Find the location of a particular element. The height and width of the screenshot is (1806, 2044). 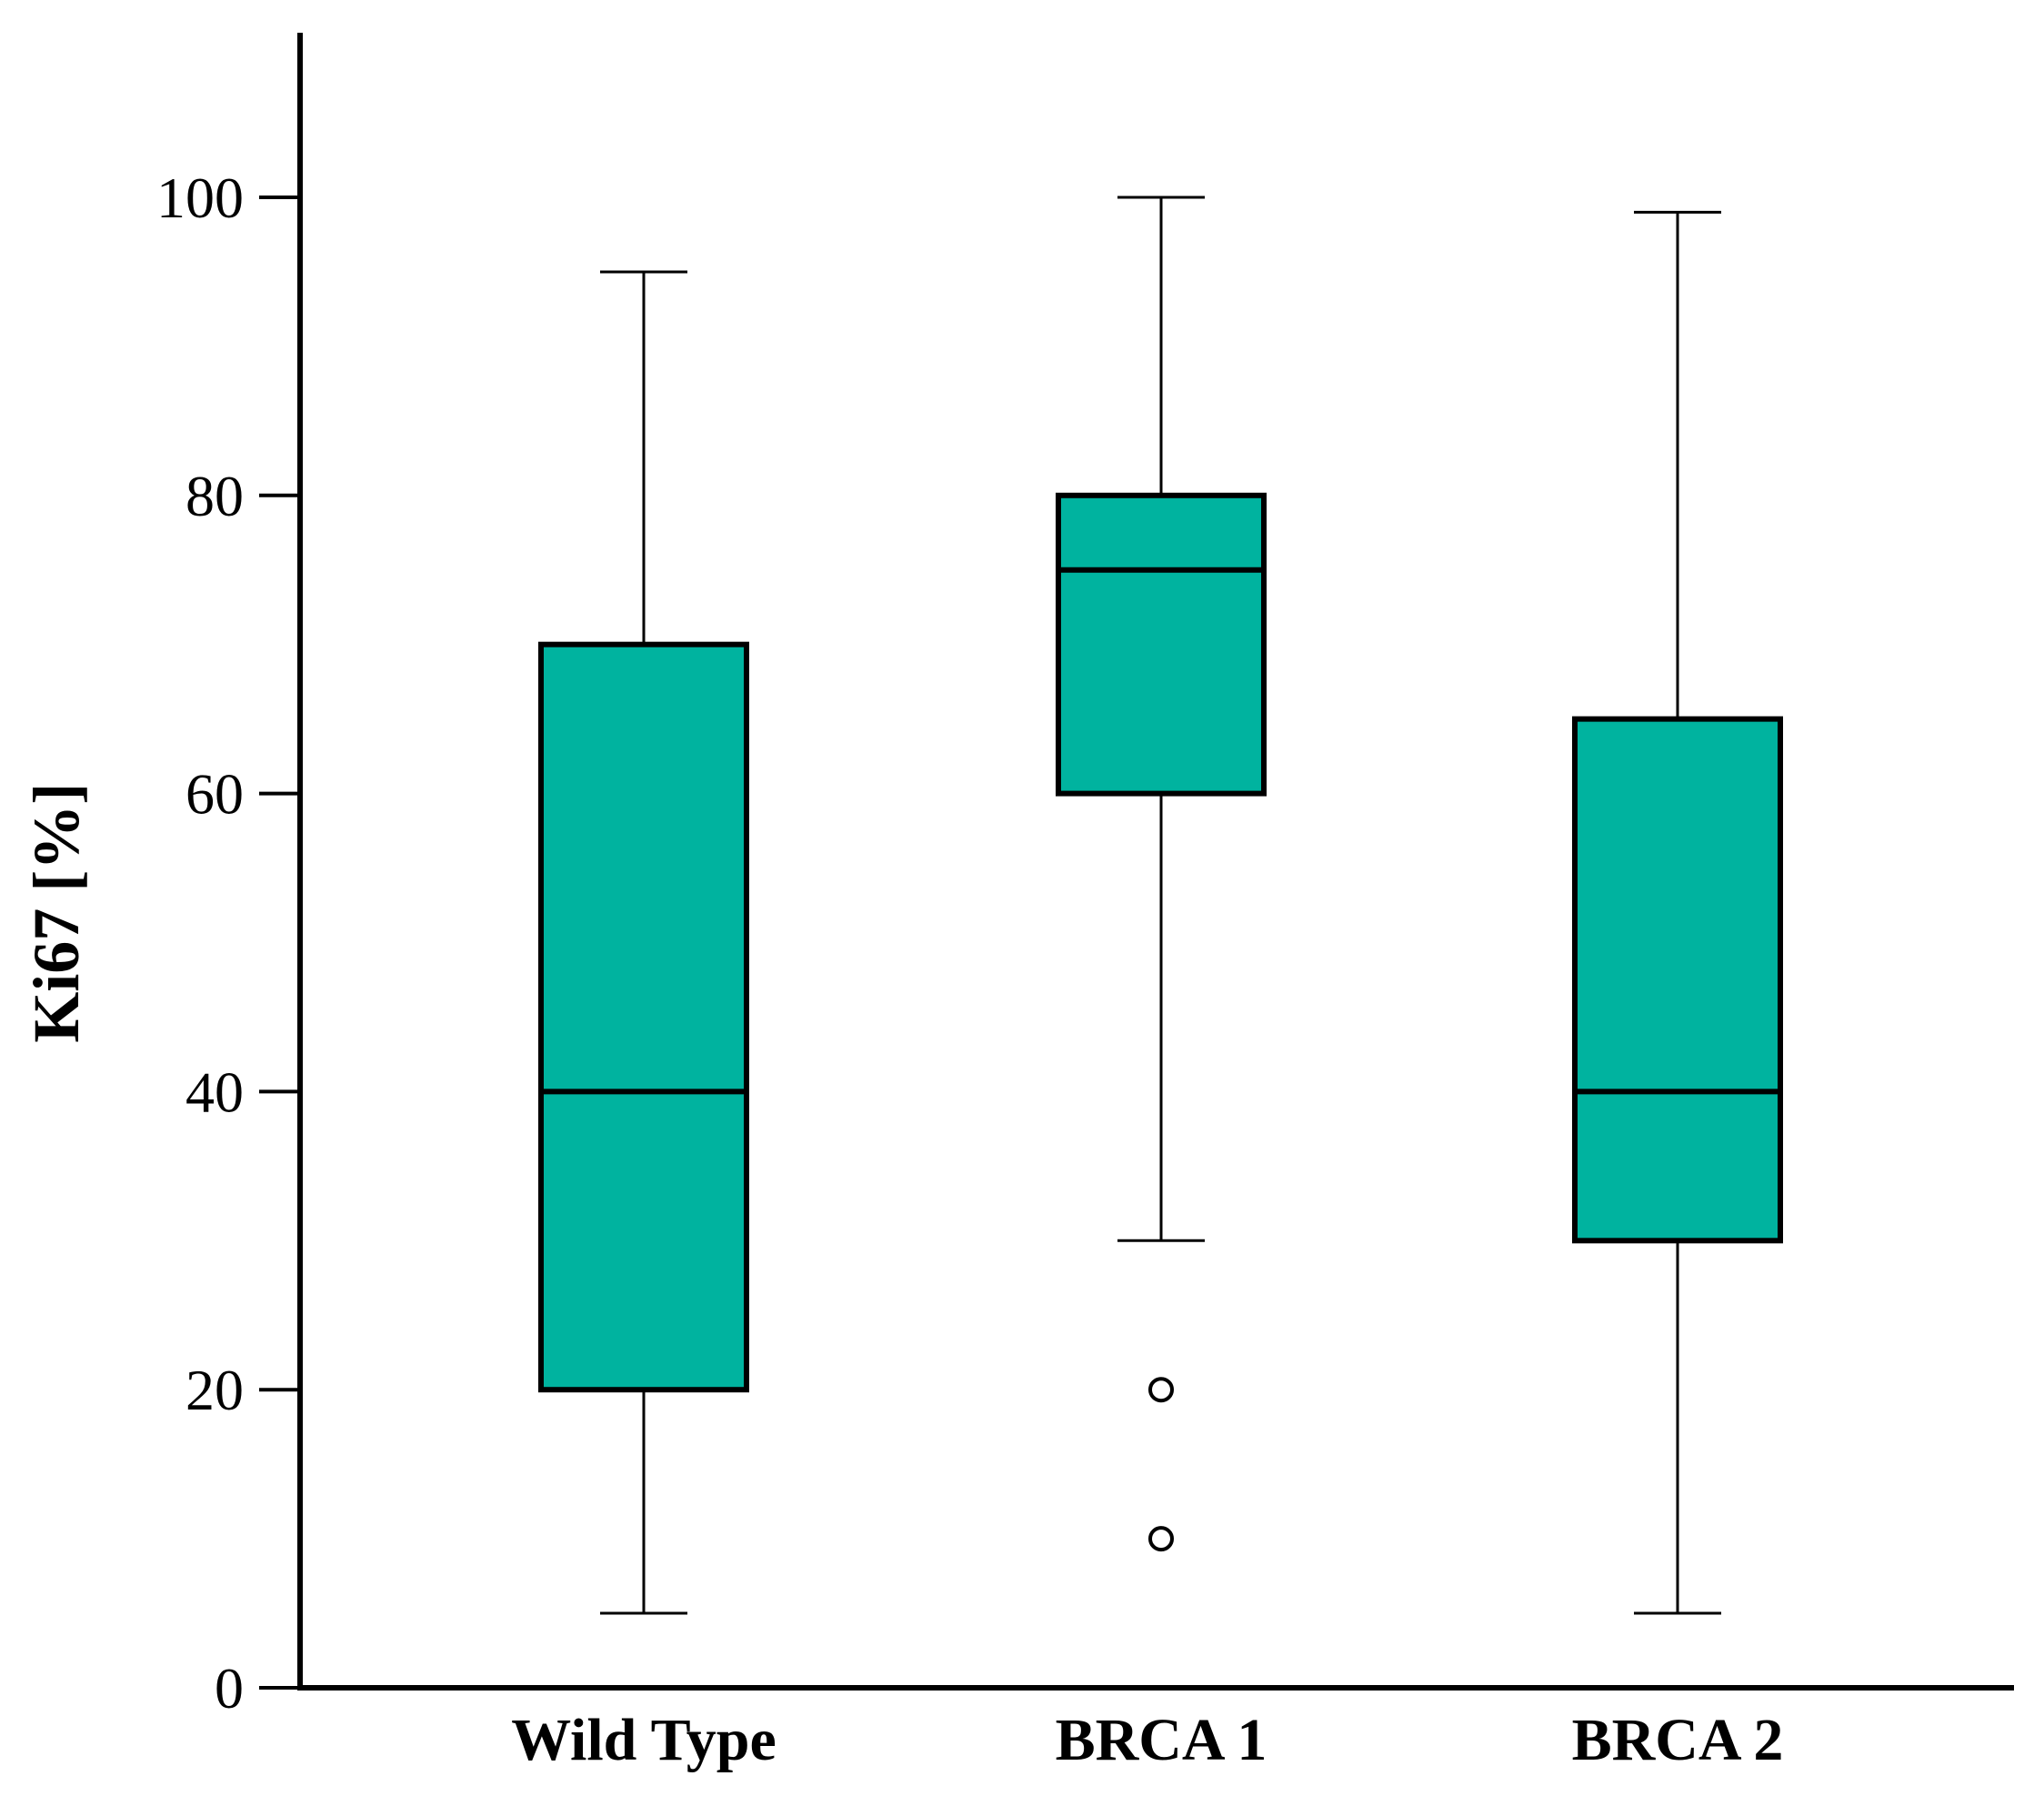

category-labels: Wild Type BRCA 1 BRCA 2 is located at coordinates (1147, 1740).